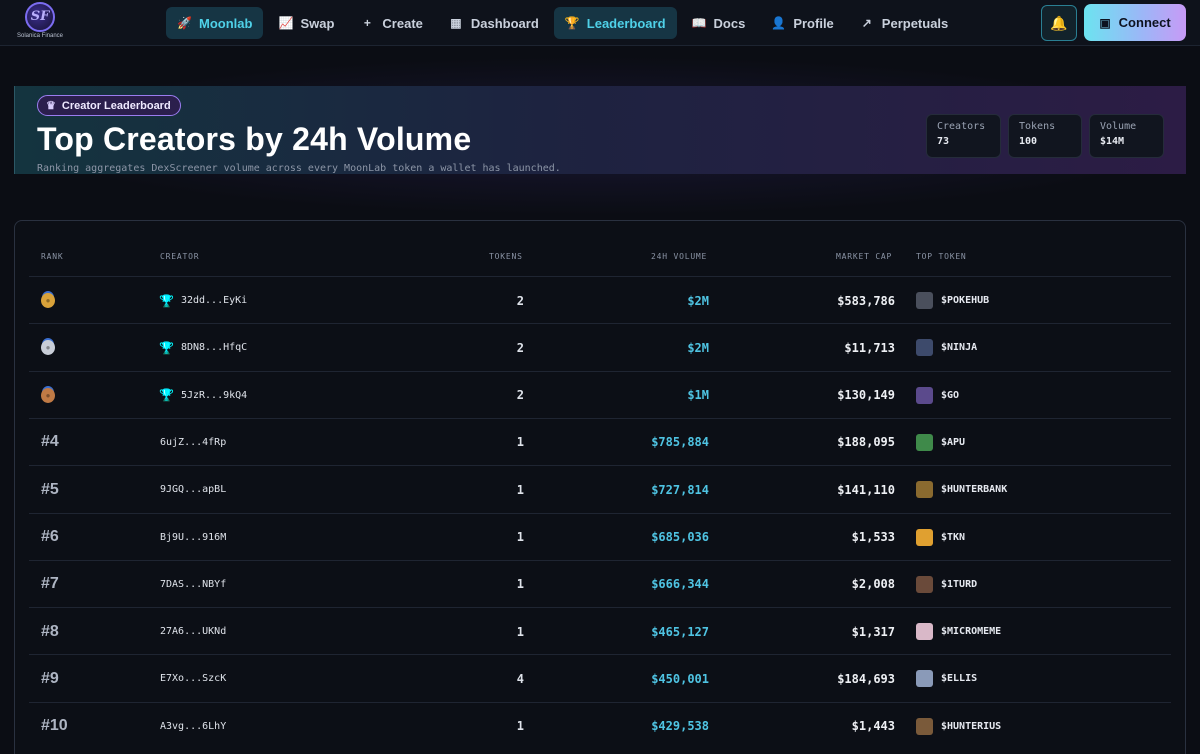 This screenshot has height=754, width=1200. What do you see at coordinates (974, 490) in the screenshot?
I see `token-symbol: $HUNTERBANK` at bounding box center [974, 490].